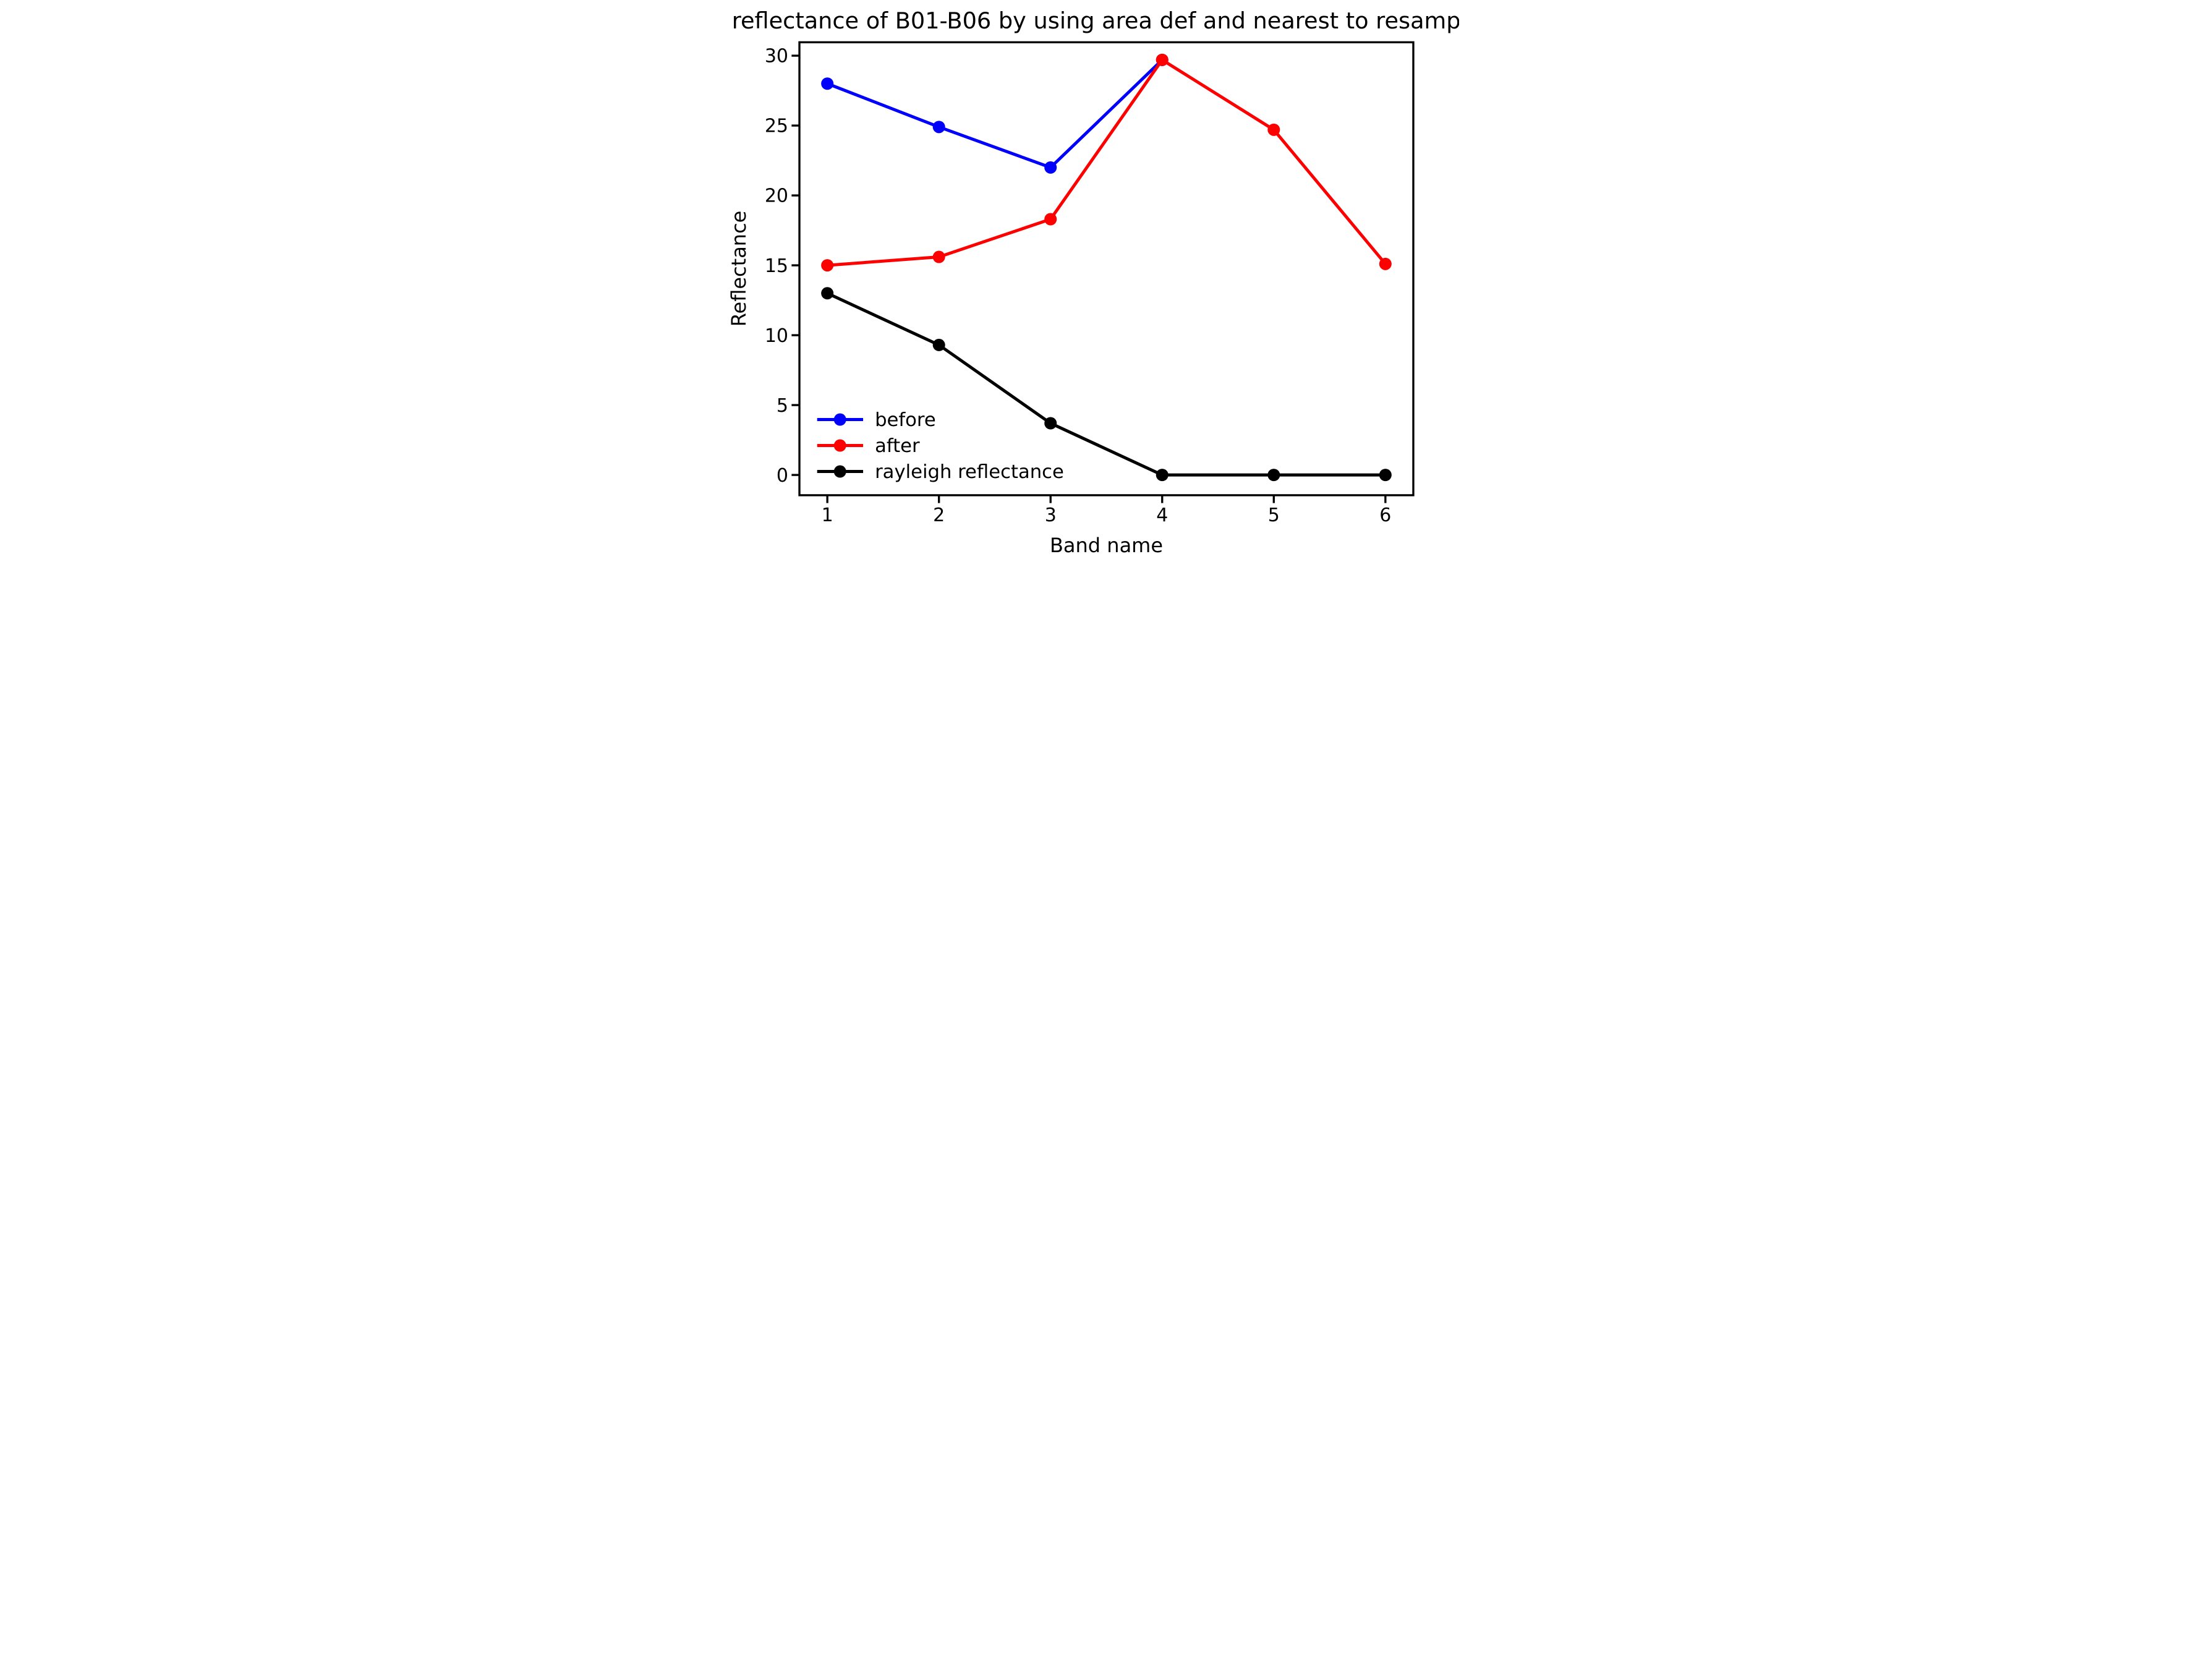 The image size is (2188, 1680). I want to click on series-line-rayleigh-reflectance, so click(1106, 384).